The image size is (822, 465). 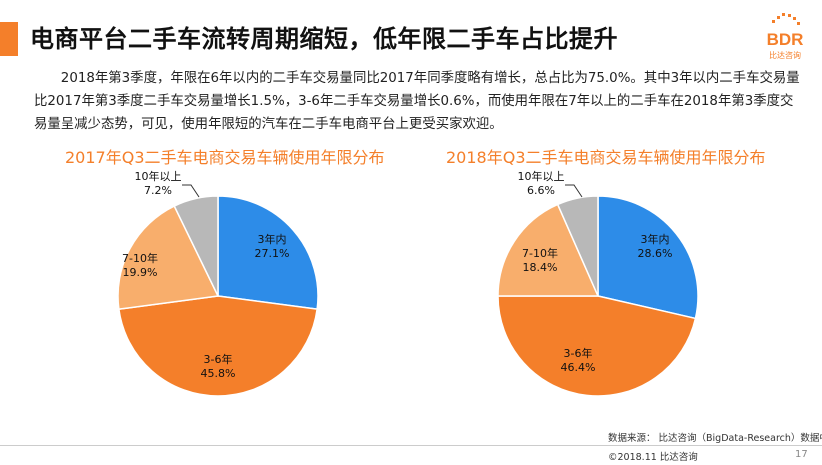 I want to click on page-title: 电商平台二手车流转周期缩短，低年限二手车占比提升, so click(x=324, y=39).